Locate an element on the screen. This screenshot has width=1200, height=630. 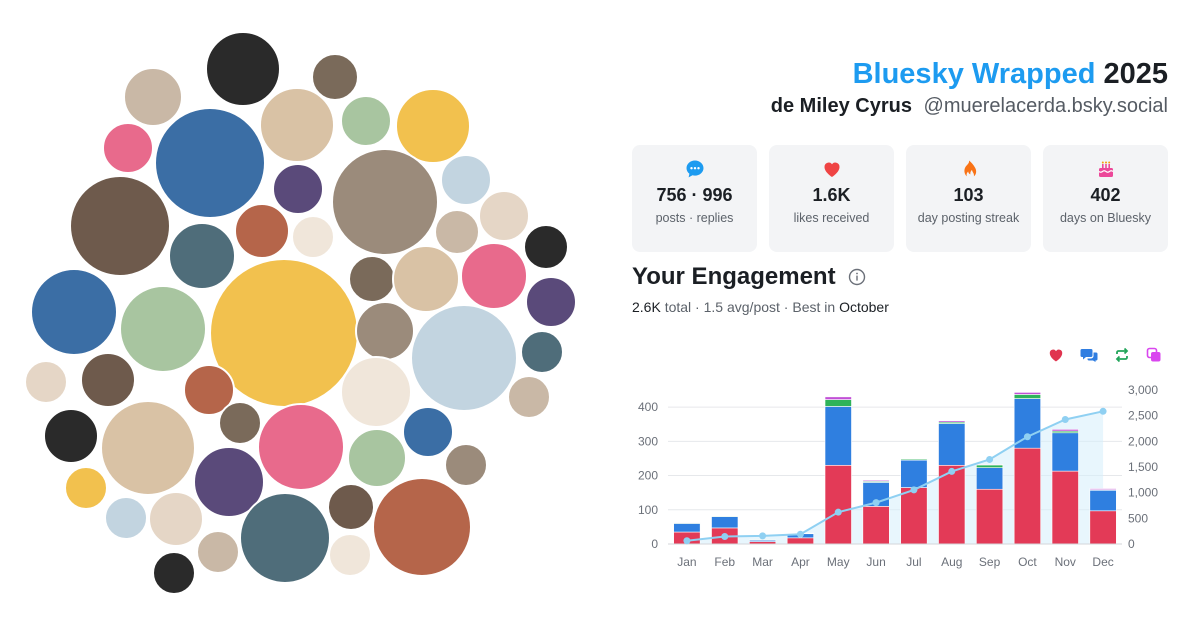
author-line: de Miley Cyrus @muerelacerda.bsky.social is located at coordinates (969, 106).